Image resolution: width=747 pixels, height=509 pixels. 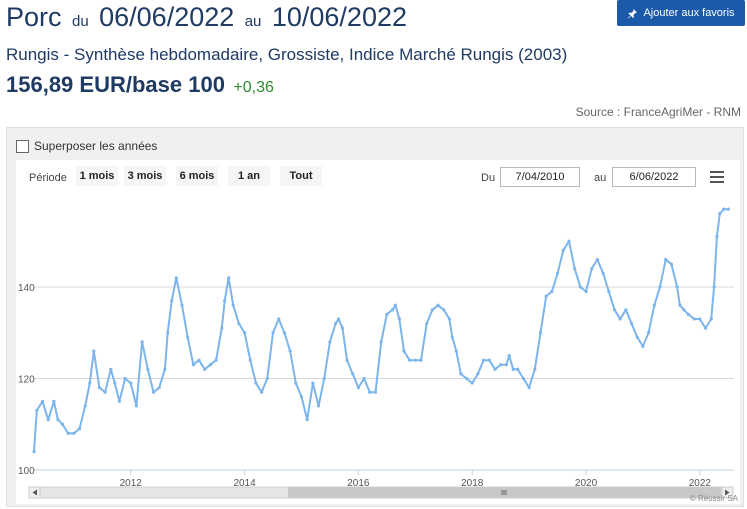 What do you see at coordinates (145, 176) in the screenshot?
I see `range-3-months-button: 3 mois` at bounding box center [145, 176].